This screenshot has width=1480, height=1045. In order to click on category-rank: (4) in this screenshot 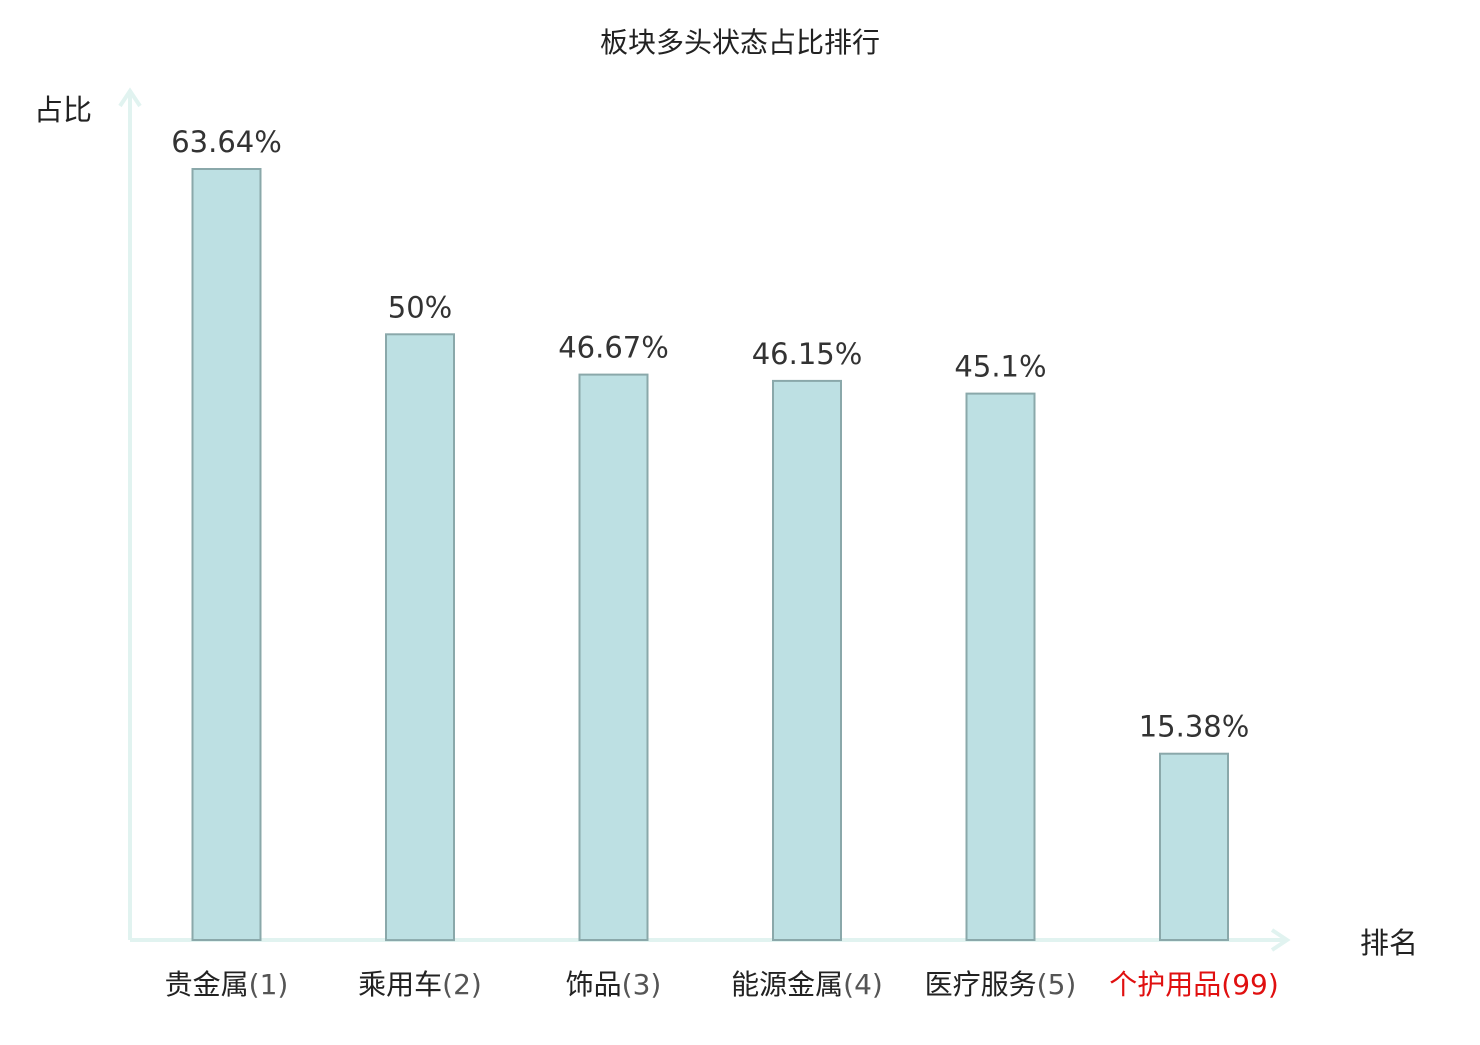, I will do `click(863, 984)`.